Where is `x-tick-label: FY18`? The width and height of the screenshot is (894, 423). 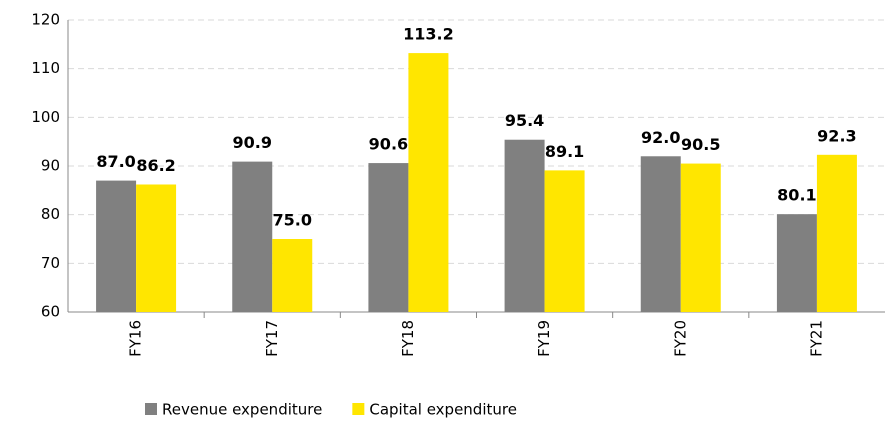
x-tick-label: FY18 is located at coordinates (408, 338).